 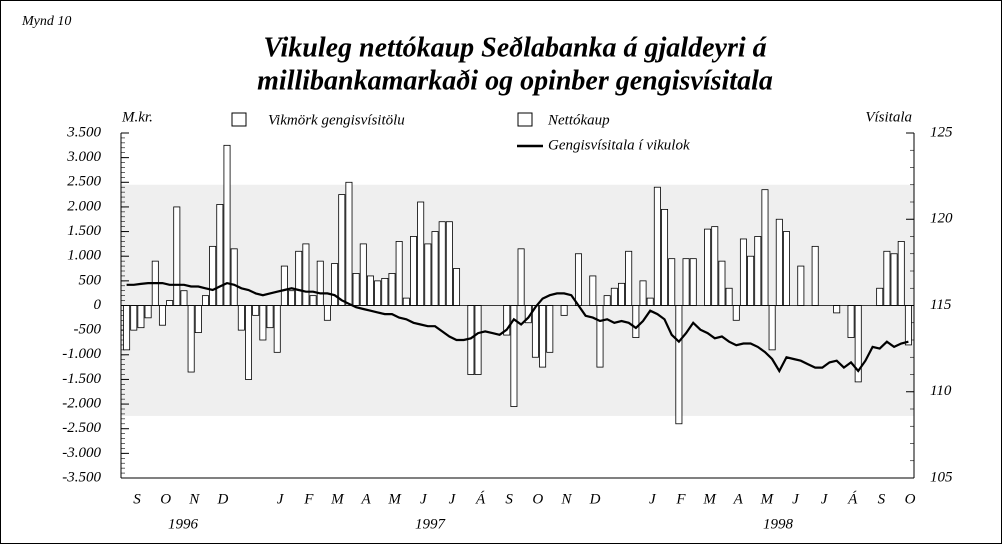 What do you see at coordinates (941, 391) in the screenshot?
I see `y2-tick-label: 110` at bounding box center [941, 391].